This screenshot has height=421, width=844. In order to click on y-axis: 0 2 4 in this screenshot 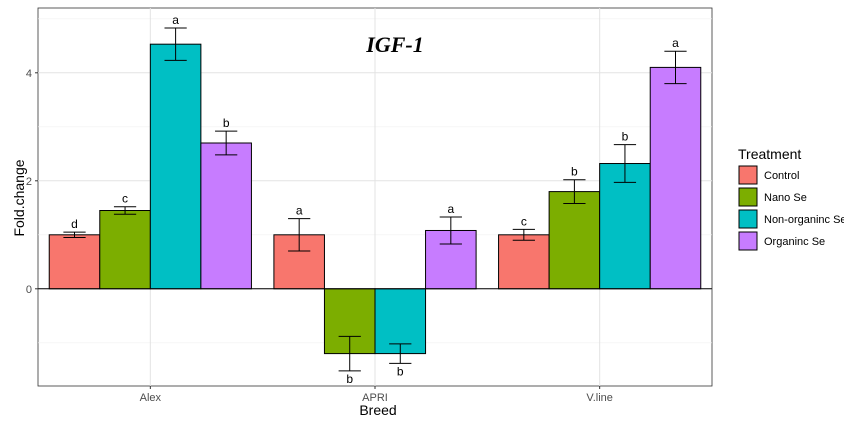, I will do `click(32, 182)`.